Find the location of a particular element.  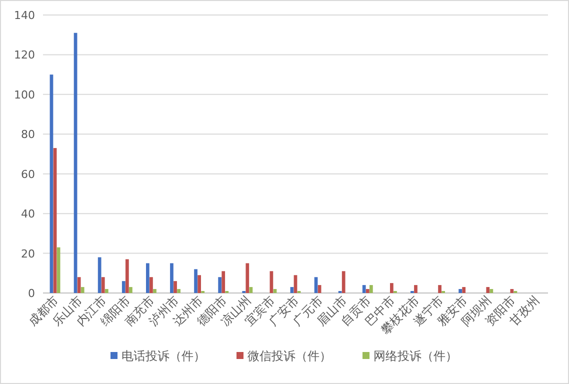

y-tick-label: 140 is located at coordinates (24, 15).